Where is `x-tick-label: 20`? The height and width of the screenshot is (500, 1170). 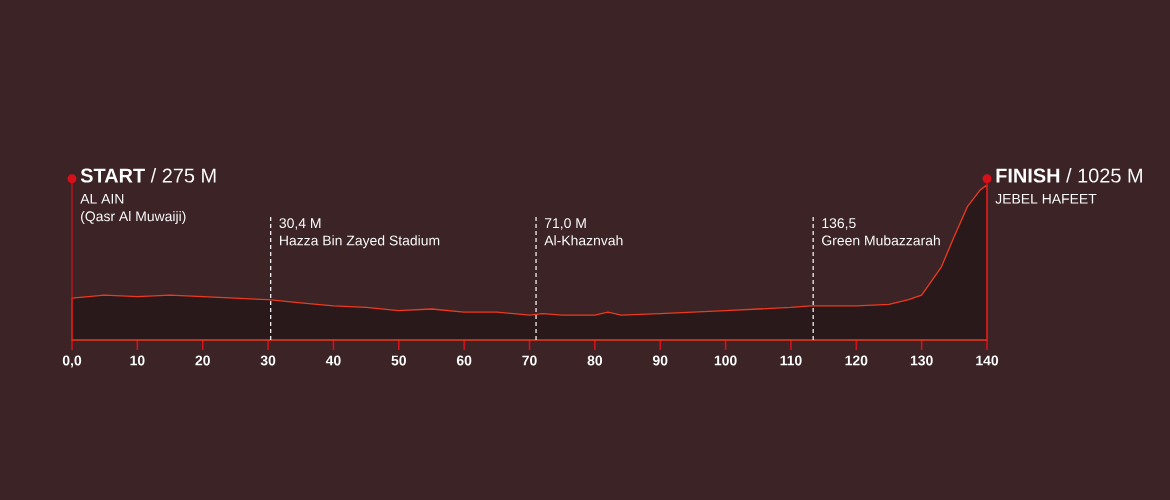
x-tick-label: 20 is located at coordinates (202, 360).